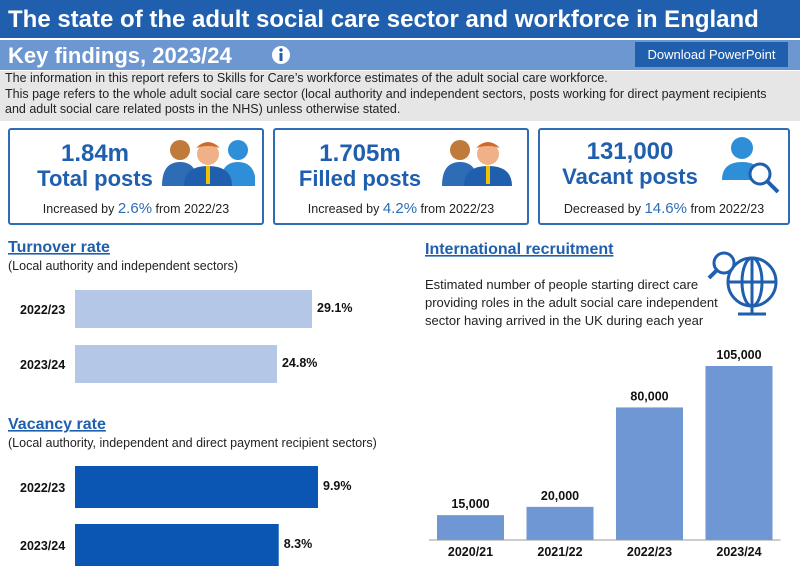  I want to click on value-label: 24.8%, so click(299, 363).